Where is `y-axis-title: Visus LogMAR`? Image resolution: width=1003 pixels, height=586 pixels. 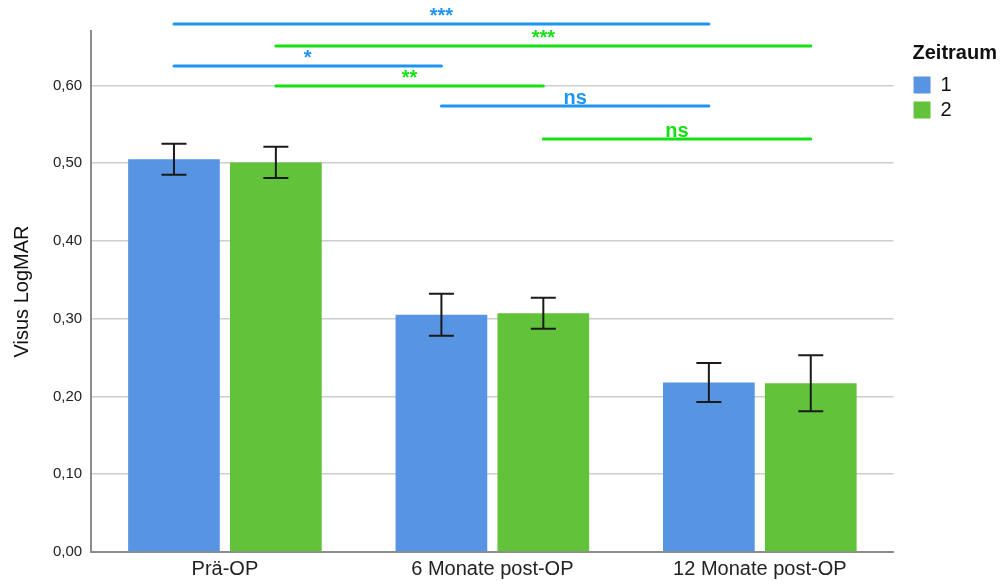
y-axis-title: Visus LogMAR is located at coordinates (20, 291).